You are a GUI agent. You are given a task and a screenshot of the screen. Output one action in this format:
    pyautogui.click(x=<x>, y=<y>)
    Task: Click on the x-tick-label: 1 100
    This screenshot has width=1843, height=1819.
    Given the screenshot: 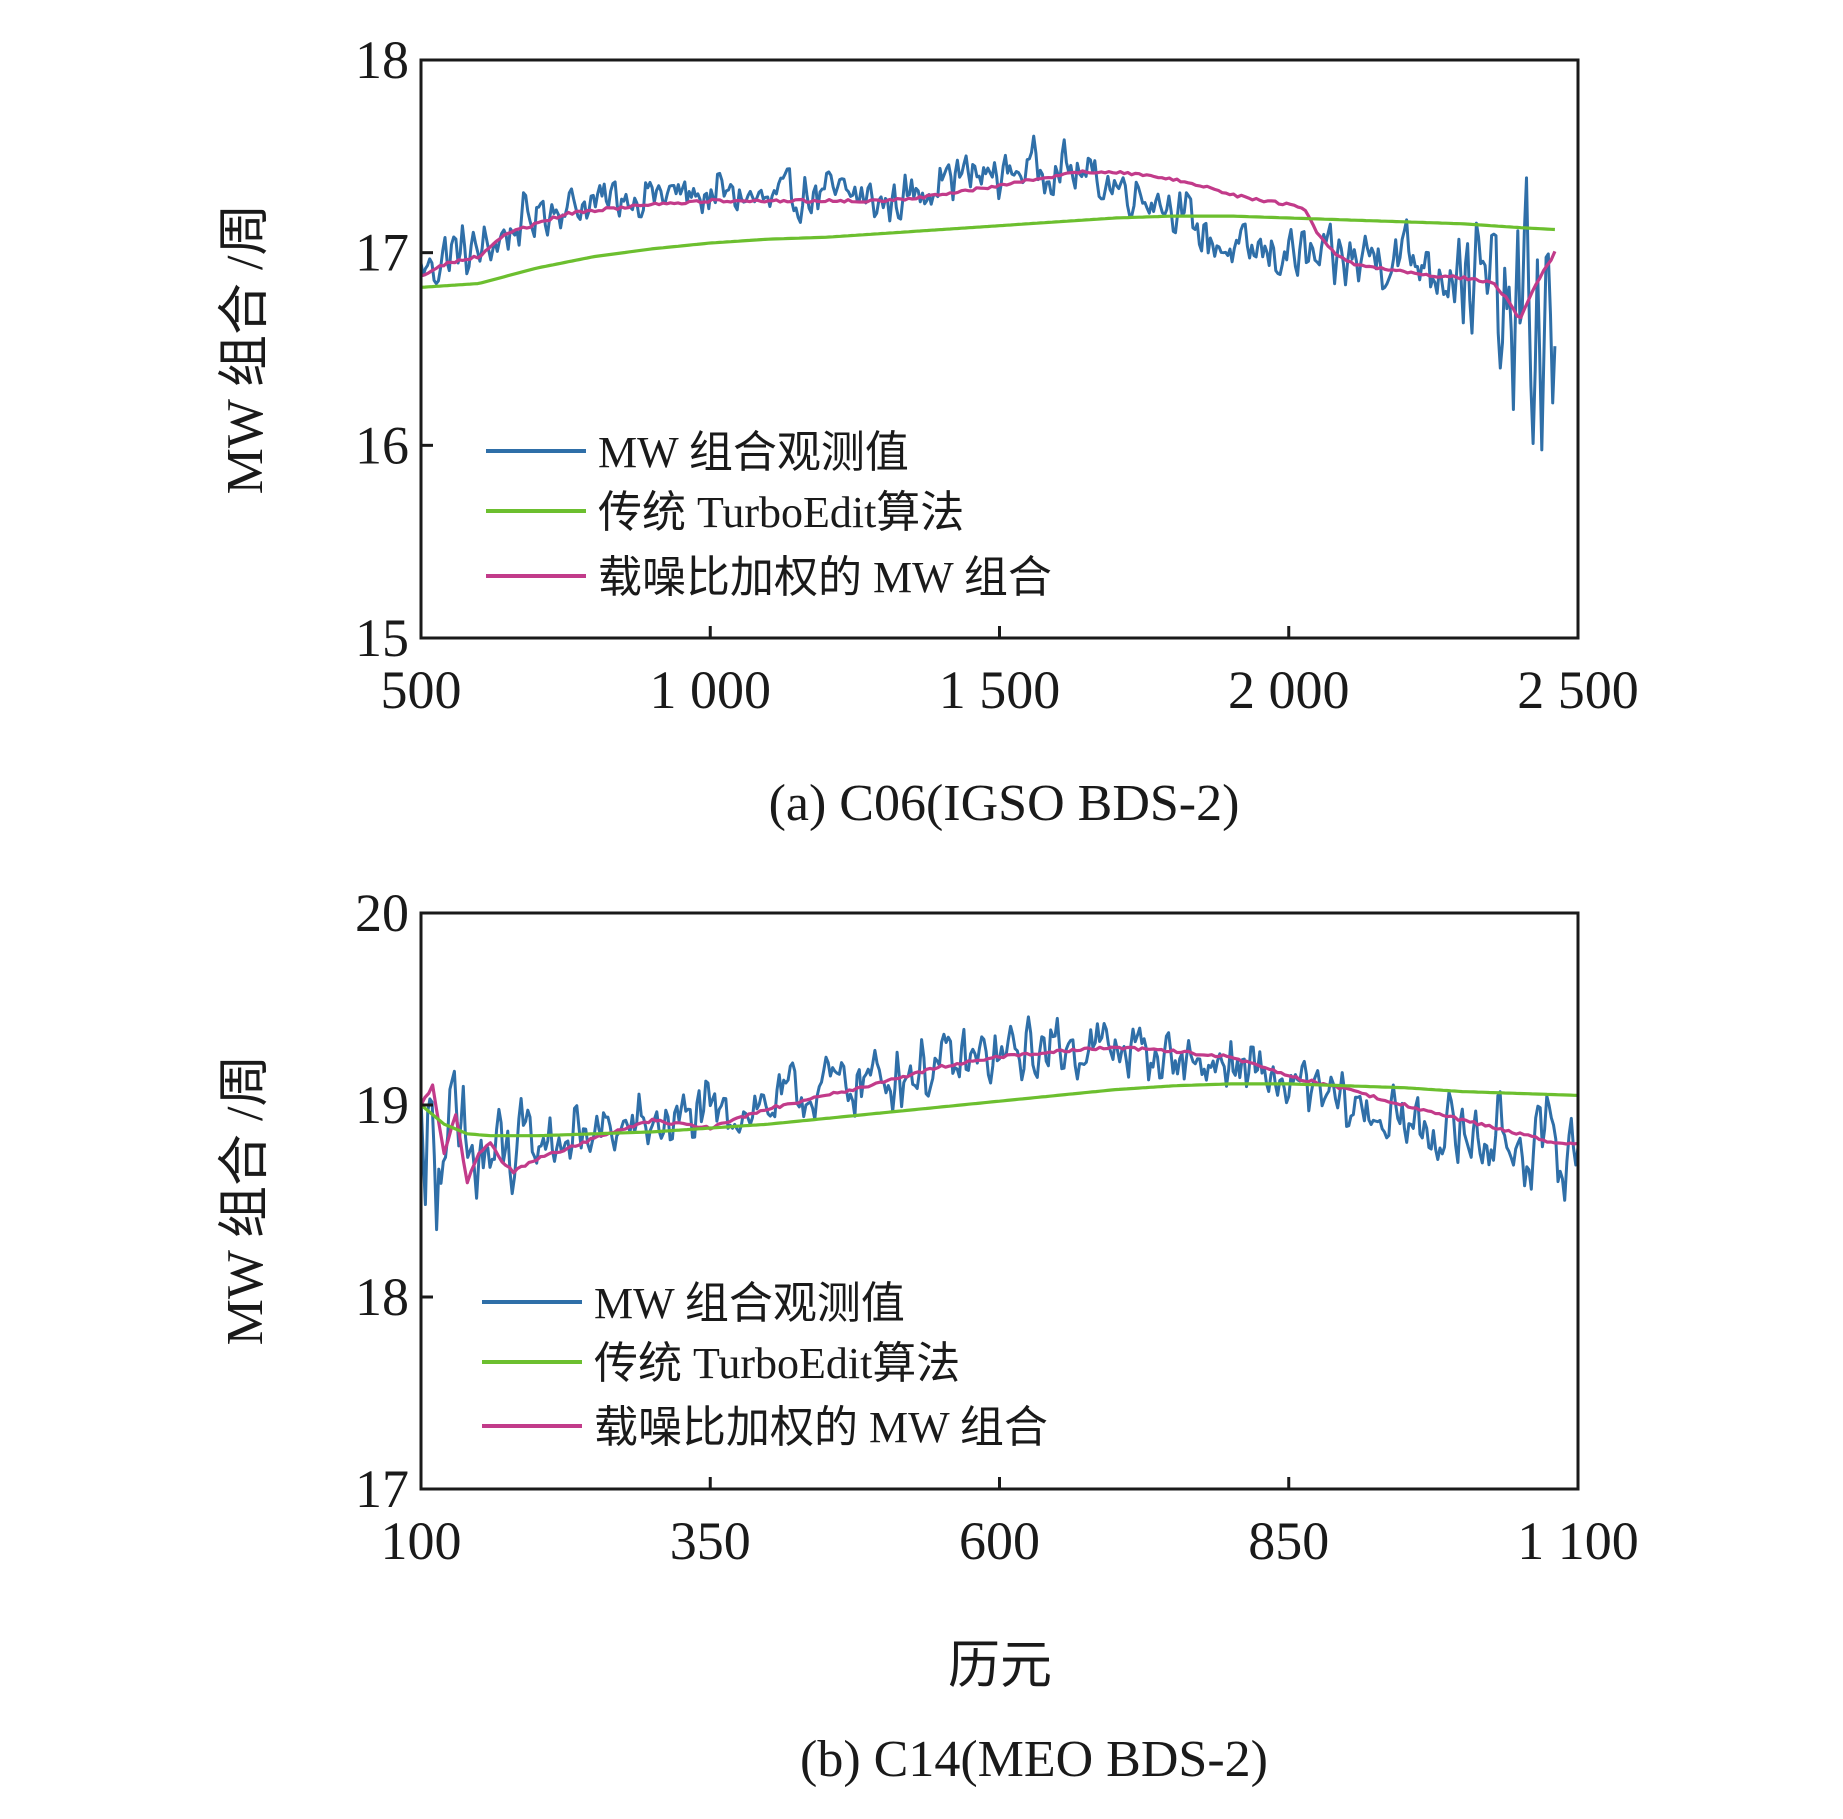 What is the action you would take?
    pyautogui.click(x=1578, y=1541)
    